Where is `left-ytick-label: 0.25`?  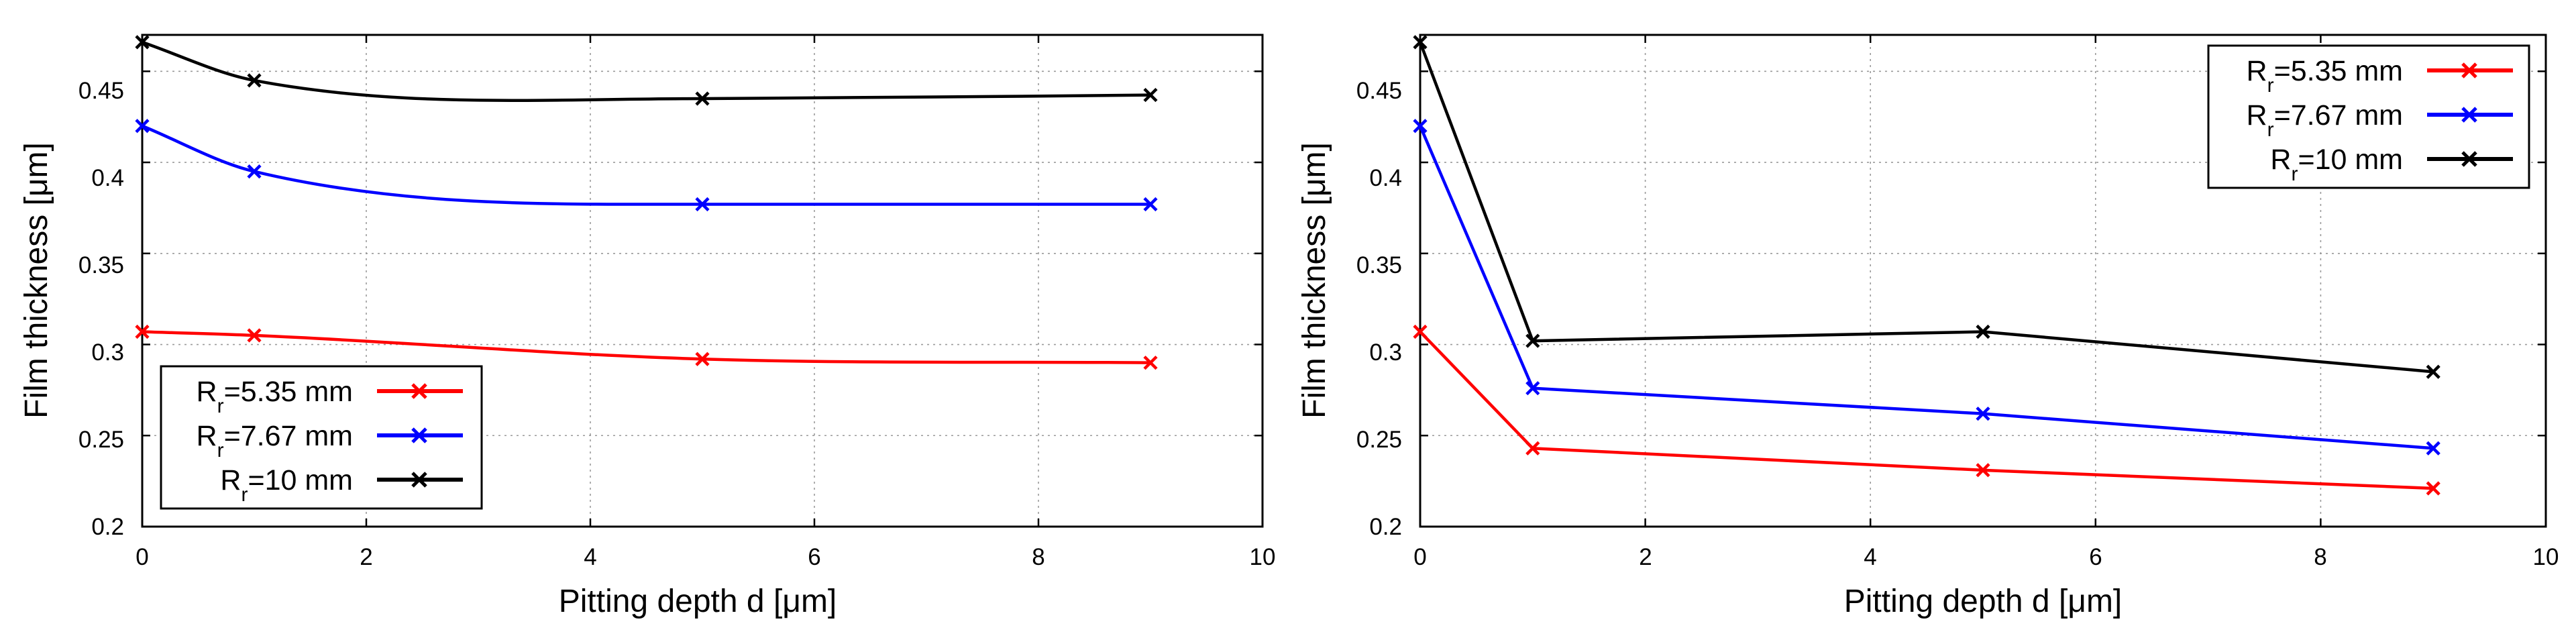 left-ytick-label: 0.25 is located at coordinates (101, 440).